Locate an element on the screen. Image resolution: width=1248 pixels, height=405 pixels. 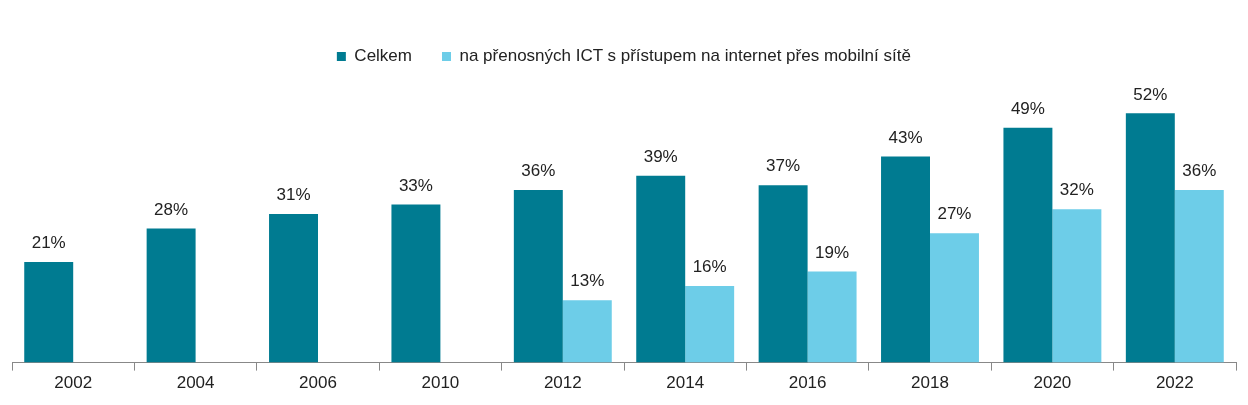
data-label: 21% is located at coordinates (48, 243).